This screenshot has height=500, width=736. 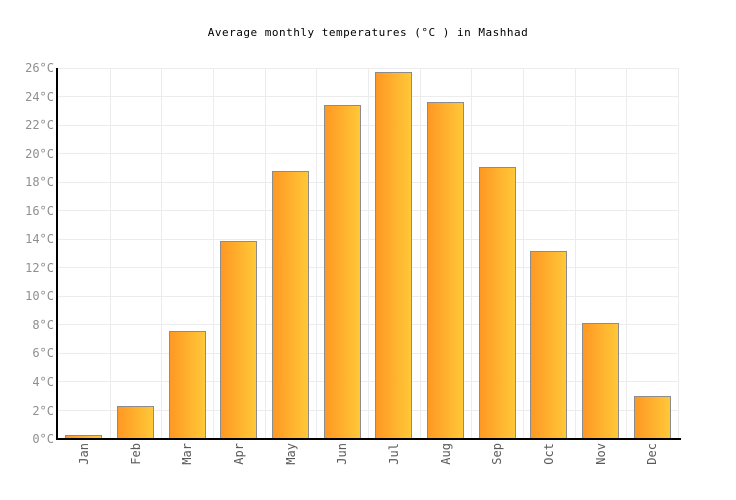 I want to click on bar-jan, so click(x=84, y=436).